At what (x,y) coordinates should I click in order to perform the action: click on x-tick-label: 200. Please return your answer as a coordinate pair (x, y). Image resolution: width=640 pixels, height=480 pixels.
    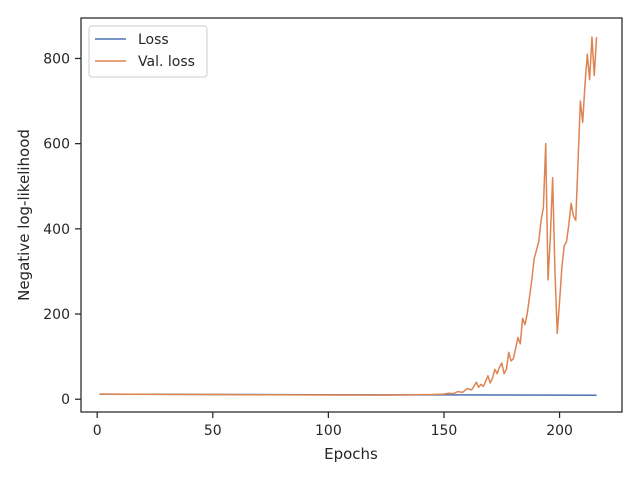
    Looking at the image, I should click on (559, 431).